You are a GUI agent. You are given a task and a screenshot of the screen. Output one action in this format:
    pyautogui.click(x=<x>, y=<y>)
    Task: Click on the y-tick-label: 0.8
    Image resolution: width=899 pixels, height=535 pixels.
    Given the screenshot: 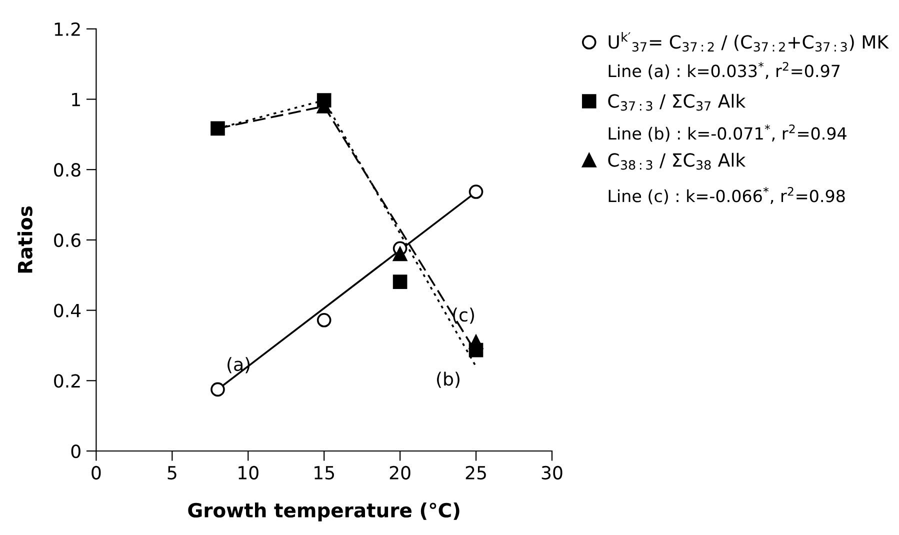 What is the action you would take?
    pyautogui.click(x=67, y=170)
    